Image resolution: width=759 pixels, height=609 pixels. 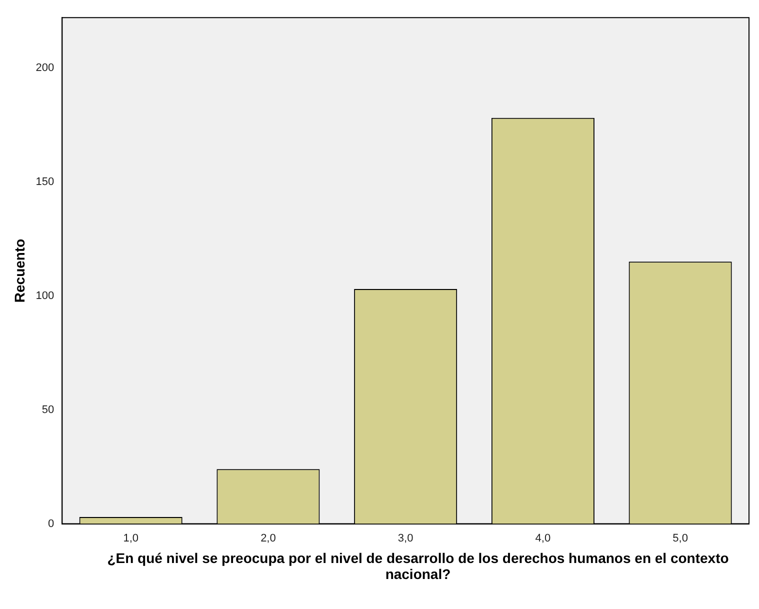 I want to click on y-tick-label: 150, so click(x=45, y=182).